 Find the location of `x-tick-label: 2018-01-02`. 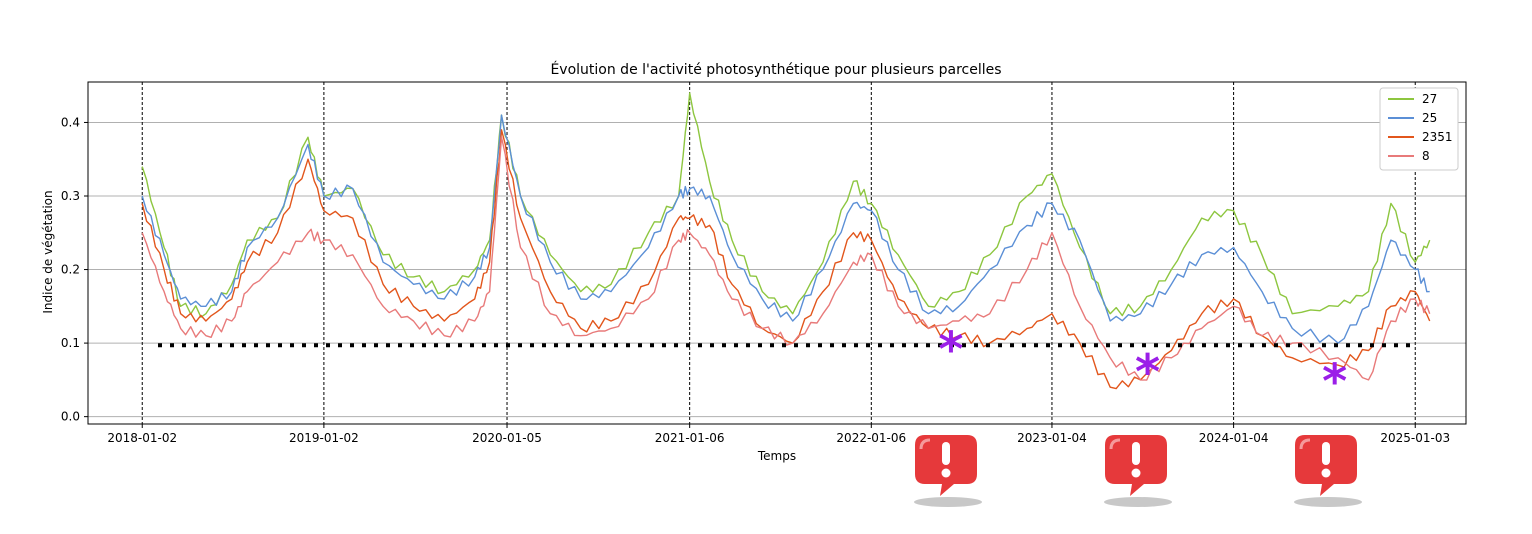

x-tick-label: 2018-01-02 is located at coordinates (142, 438).